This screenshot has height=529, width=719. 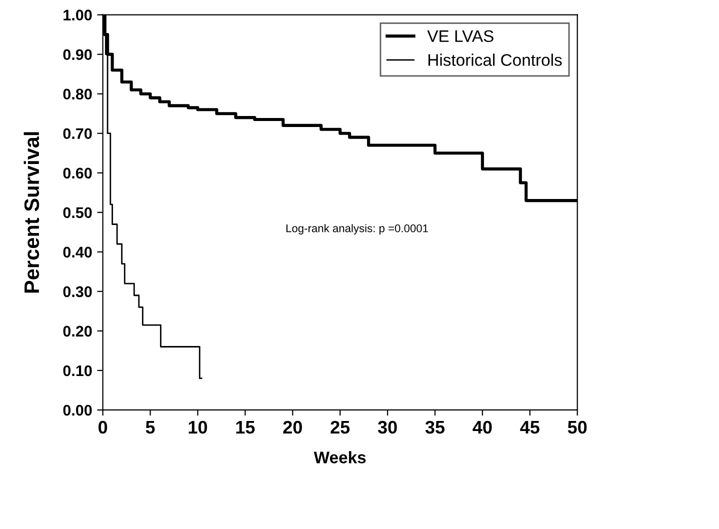 I want to click on legend-label: VE LVAS, so click(x=460, y=36).